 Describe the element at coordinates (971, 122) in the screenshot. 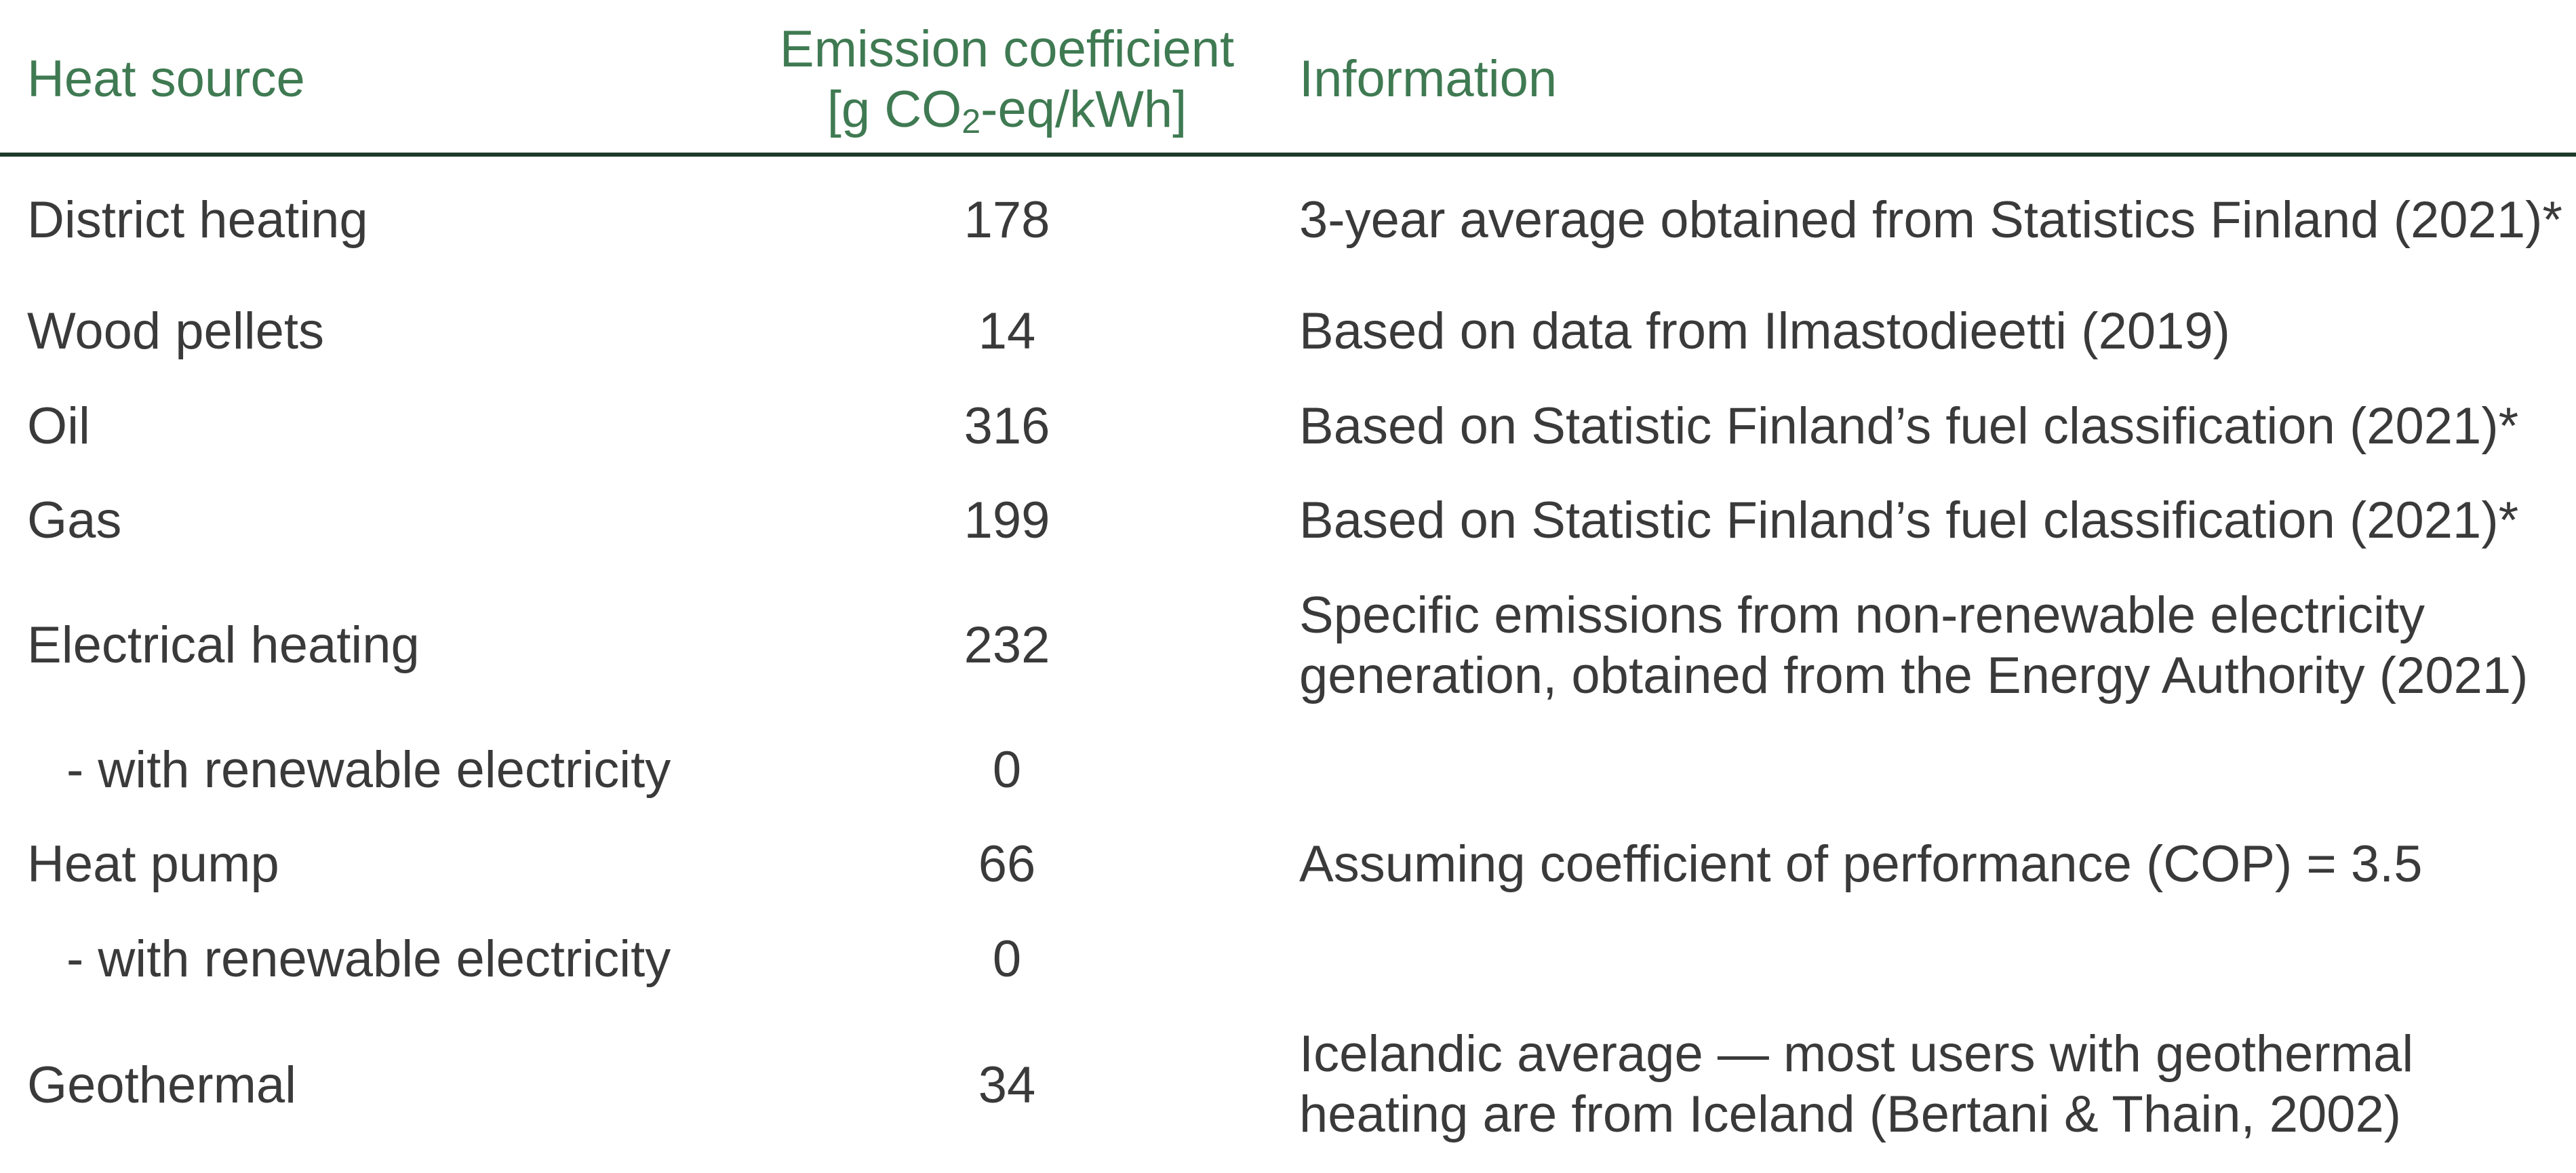

I see `co2-subscript: 2` at that location.